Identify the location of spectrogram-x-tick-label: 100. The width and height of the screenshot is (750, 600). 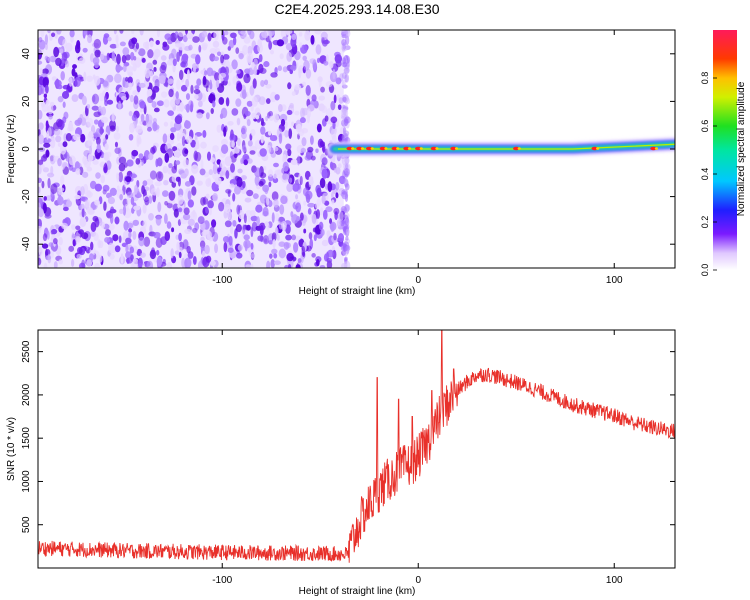
(614, 280).